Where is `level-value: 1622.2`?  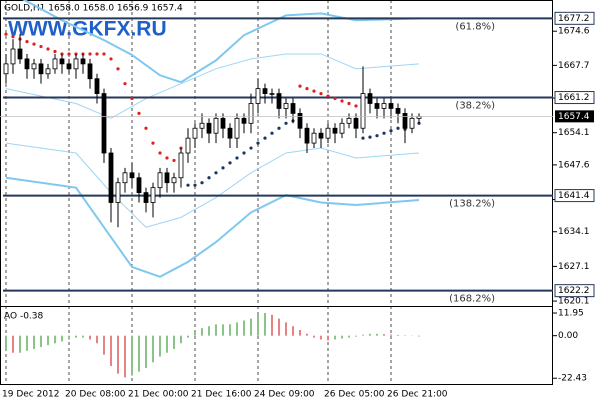
level-value: 1622.2 is located at coordinates (574, 291).